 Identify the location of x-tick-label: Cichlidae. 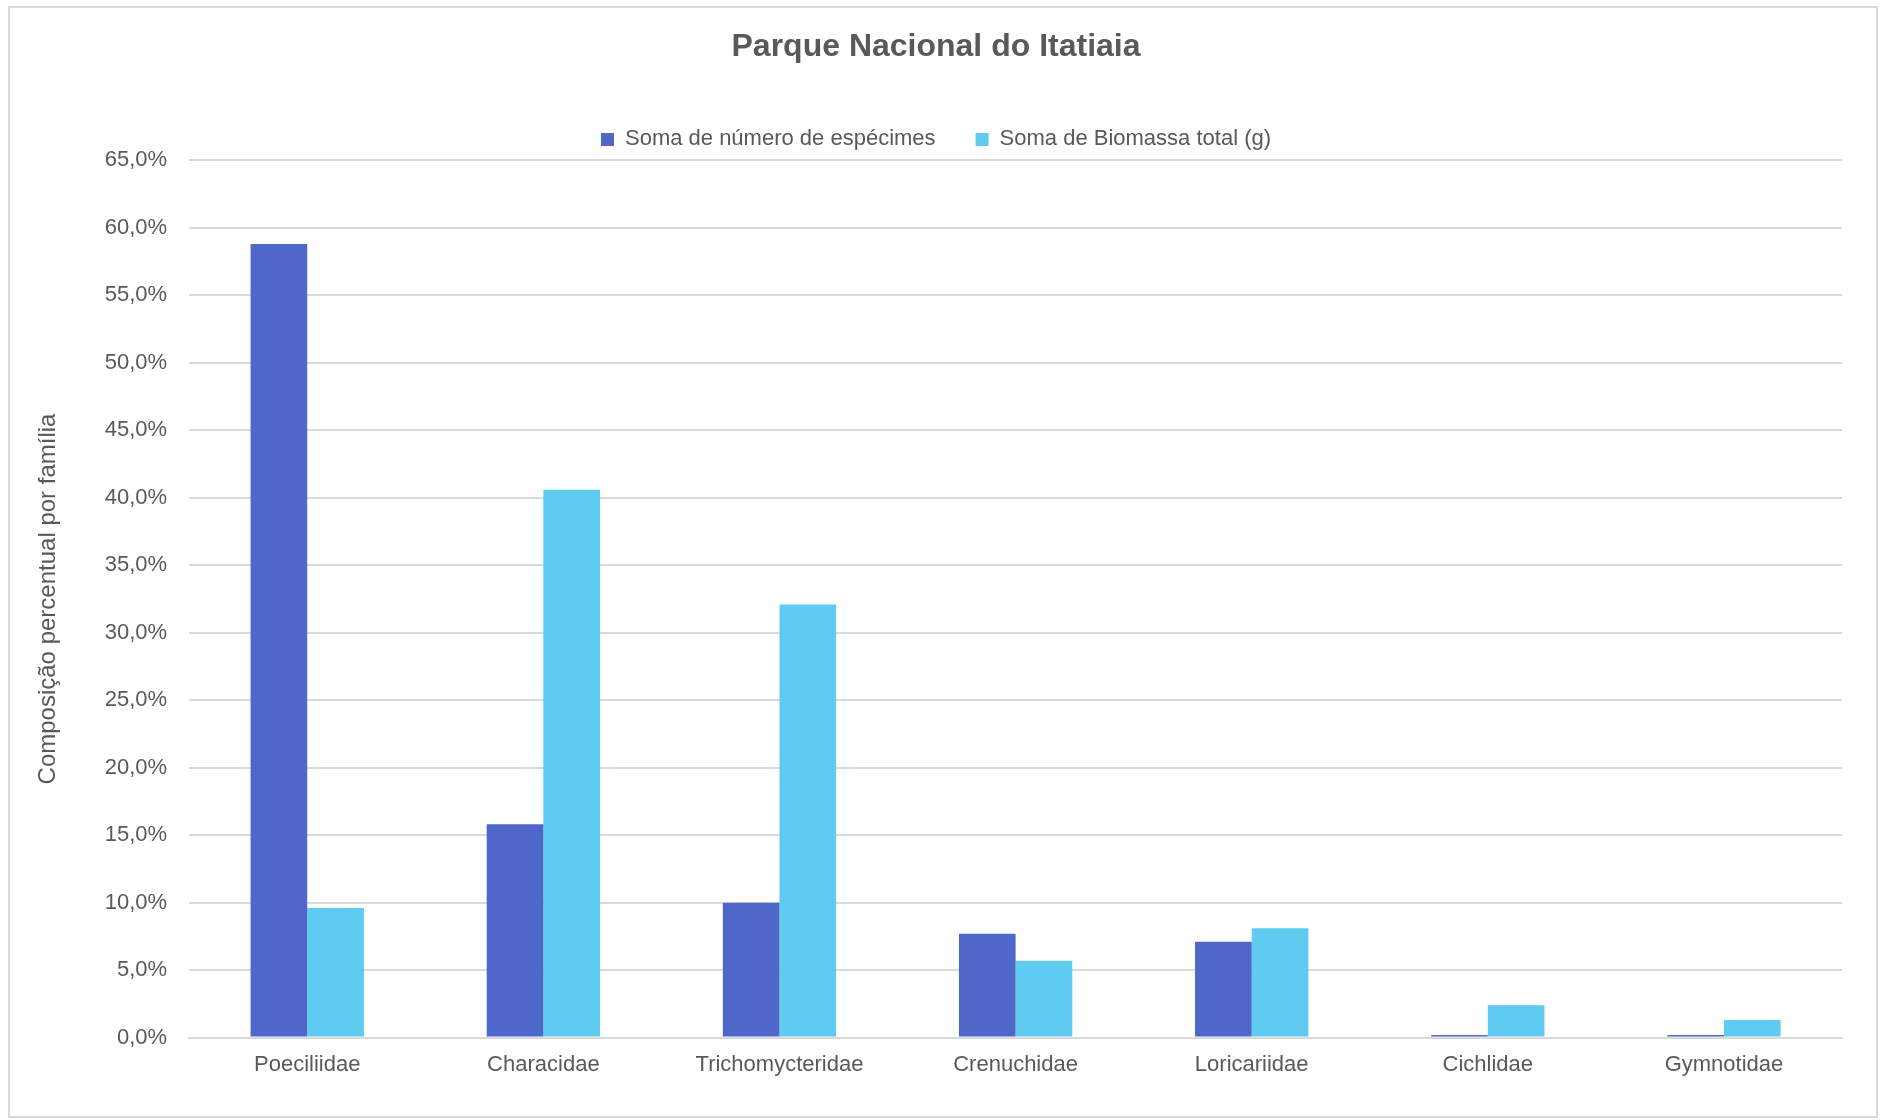
(1488, 1063).